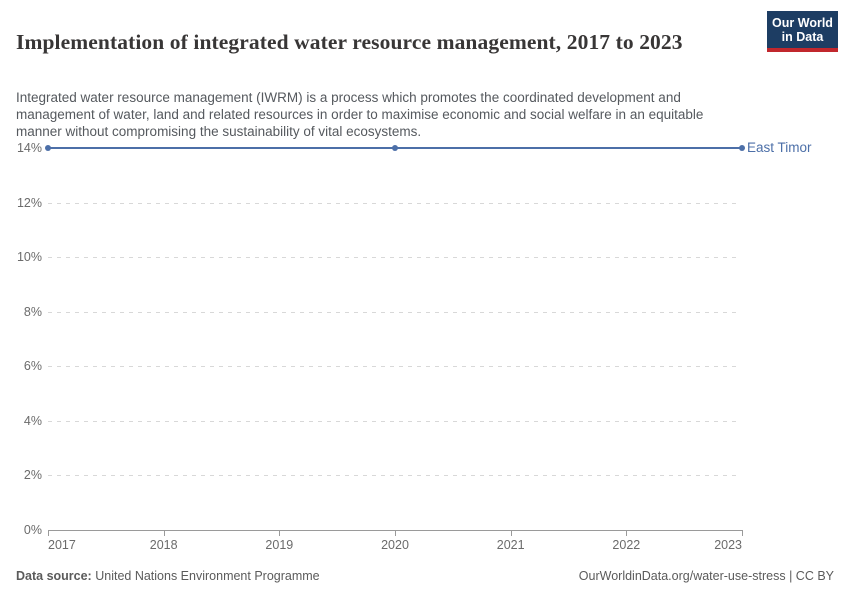 The width and height of the screenshot is (850, 600). What do you see at coordinates (279, 545) in the screenshot?
I see `x-tick-label: 2019` at bounding box center [279, 545].